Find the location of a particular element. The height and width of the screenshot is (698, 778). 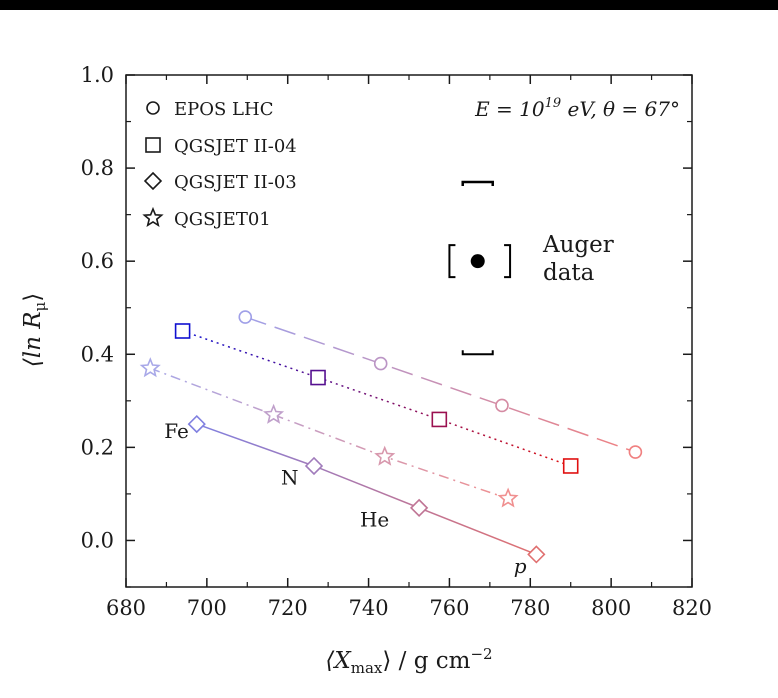

x-tick-label: 760 is located at coordinates (449, 608).